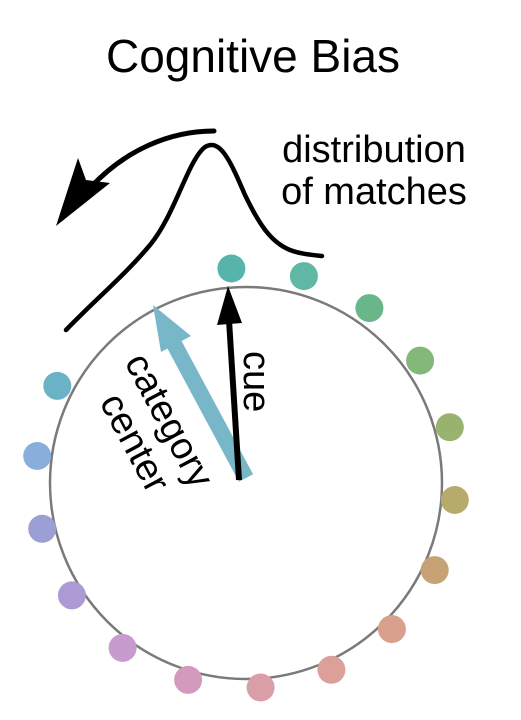 The image size is (521, 720). What do you see at coordinates (374, 192) in the screenshot?
I see `annotation-line-2: of matches` at bounding box center [374, 192].